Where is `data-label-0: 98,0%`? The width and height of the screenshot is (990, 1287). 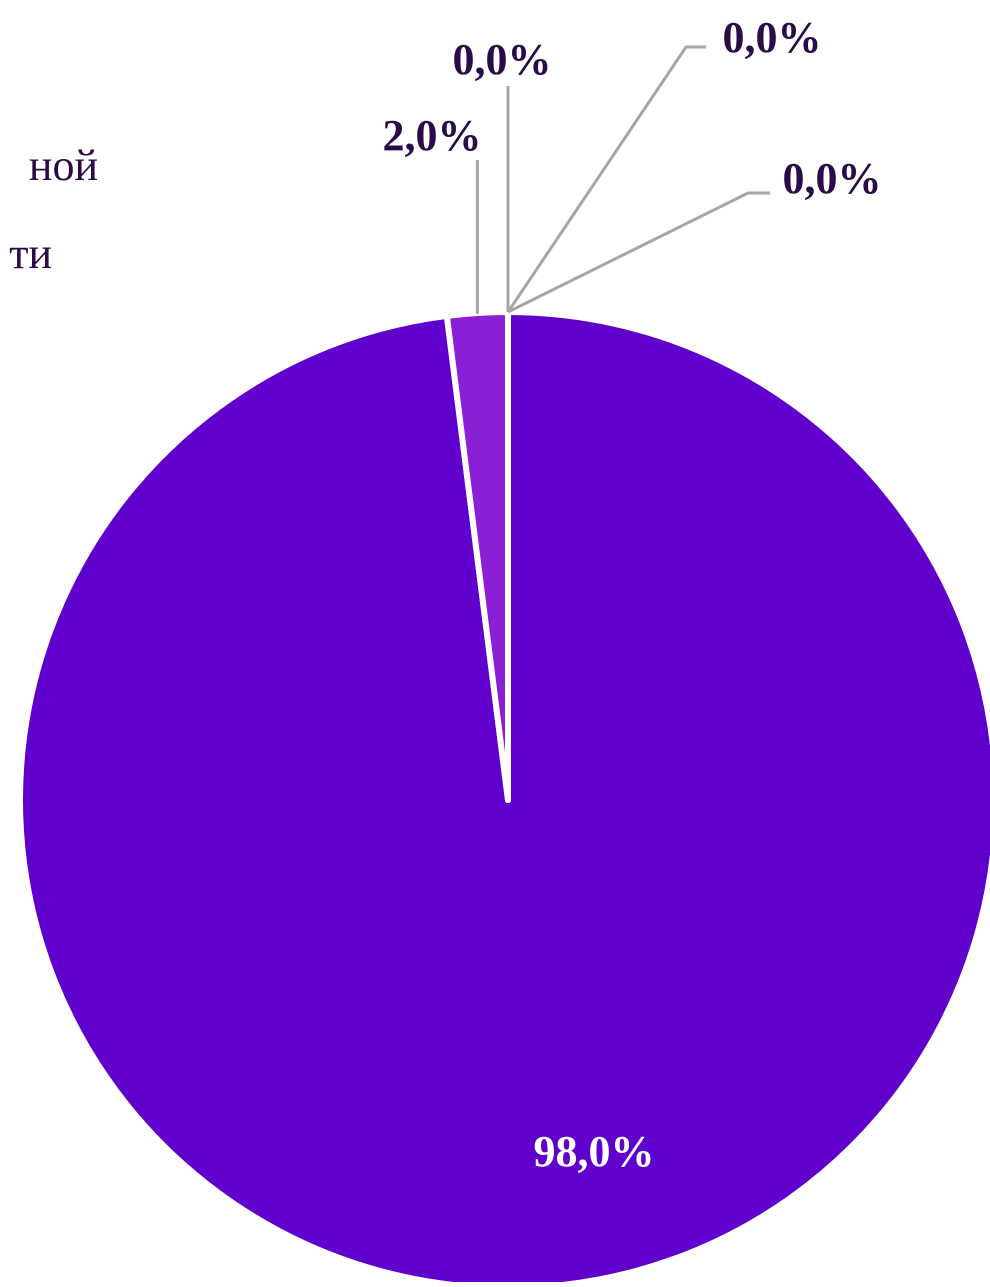 data-label-0: 98,0% is located at coordinates (594, 1151).